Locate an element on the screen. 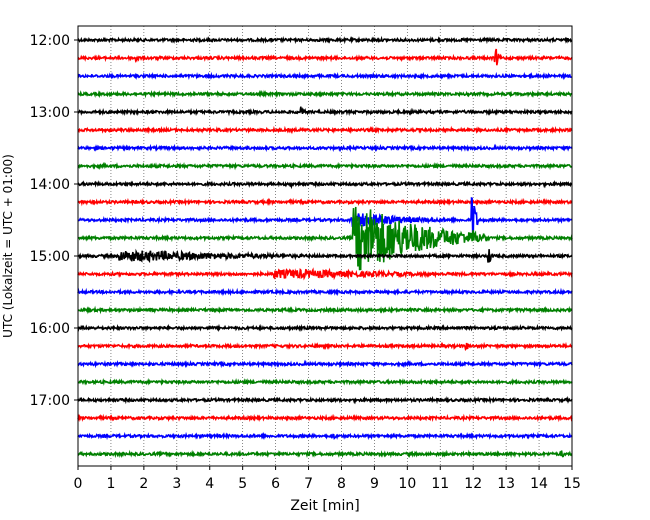 The image size is (650, 520). y-axis-label: UTC (Lokalzeit = UTC + 01:00) is located at coordinates (8, 246).